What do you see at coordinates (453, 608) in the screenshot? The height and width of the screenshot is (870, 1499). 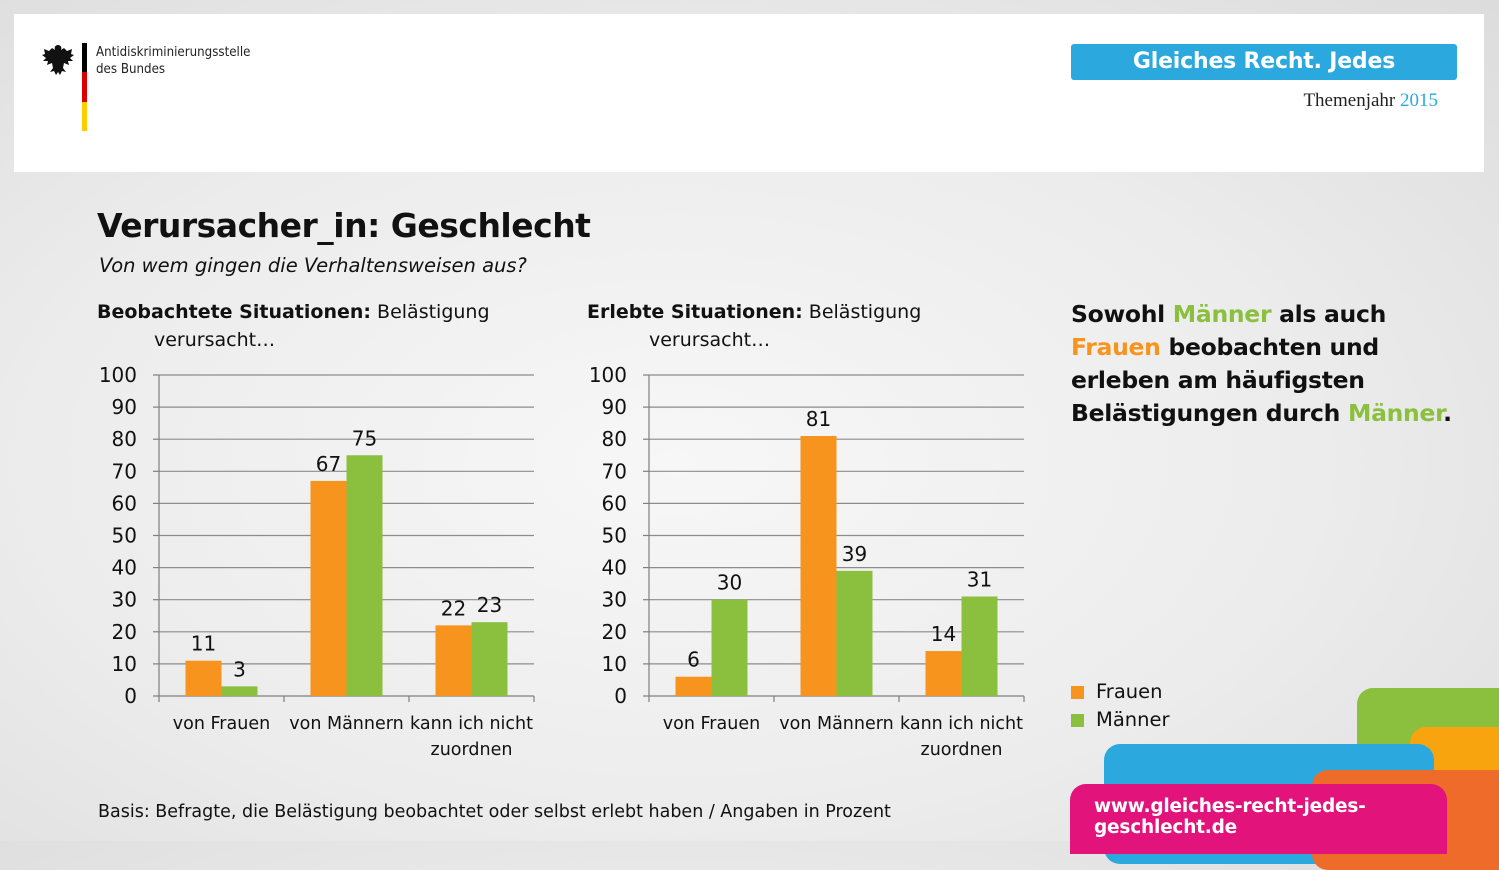 I see `chart-1-data-label: 22` at bounding box center [453, 608].